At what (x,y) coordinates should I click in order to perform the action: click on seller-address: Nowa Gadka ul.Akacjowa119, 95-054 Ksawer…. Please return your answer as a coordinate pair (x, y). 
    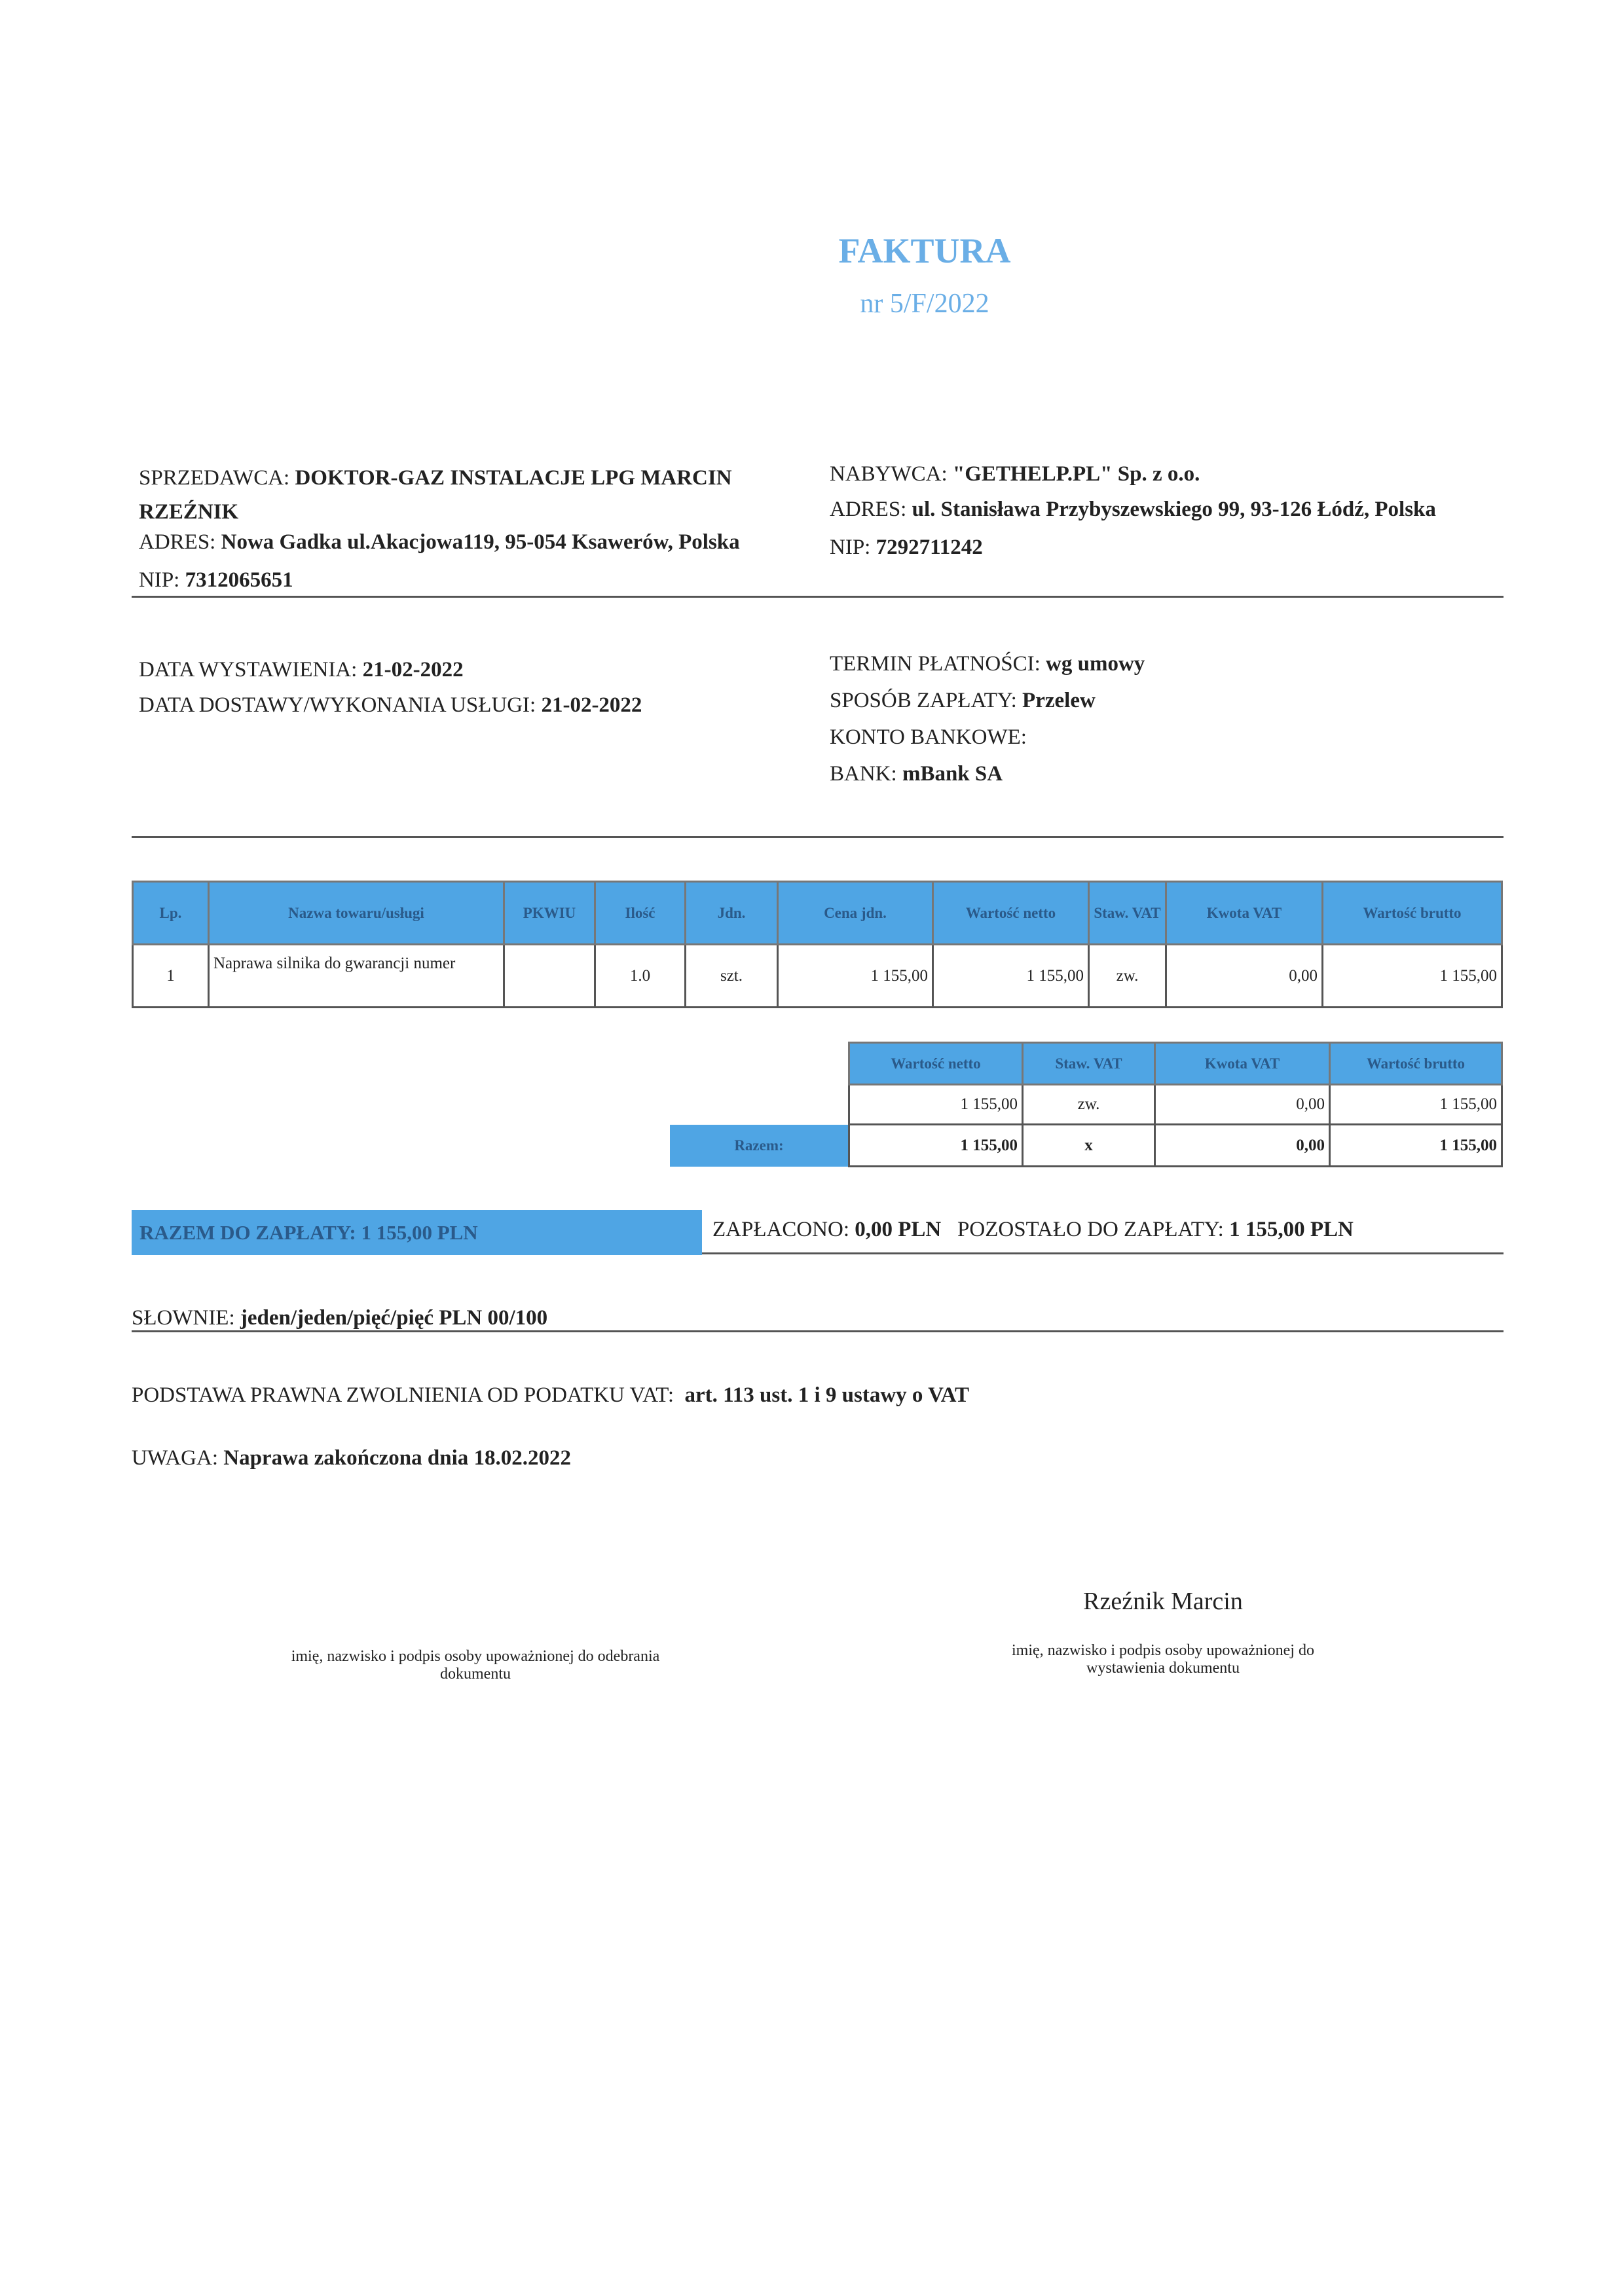
    Looking at the image, I should click on (480, 542).